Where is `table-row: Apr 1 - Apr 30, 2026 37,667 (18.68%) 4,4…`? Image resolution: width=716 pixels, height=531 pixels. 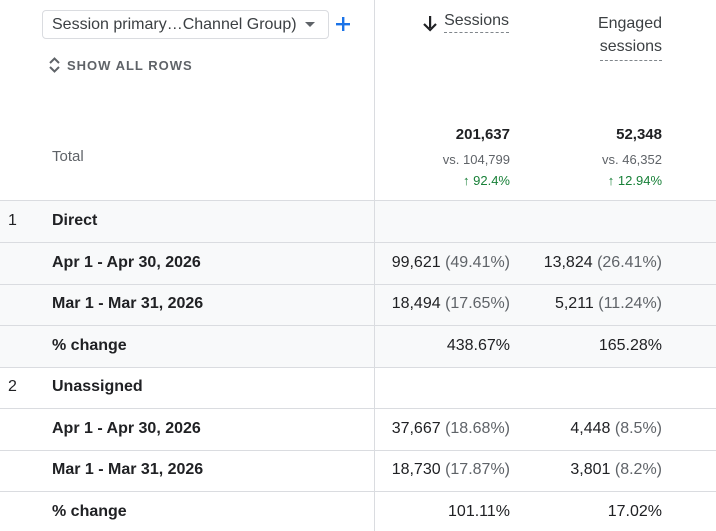 table-row: Apr 1 - Apr 30, 2026 37,667 (18.68%) 4,4… is located at coordinates (358, 429).